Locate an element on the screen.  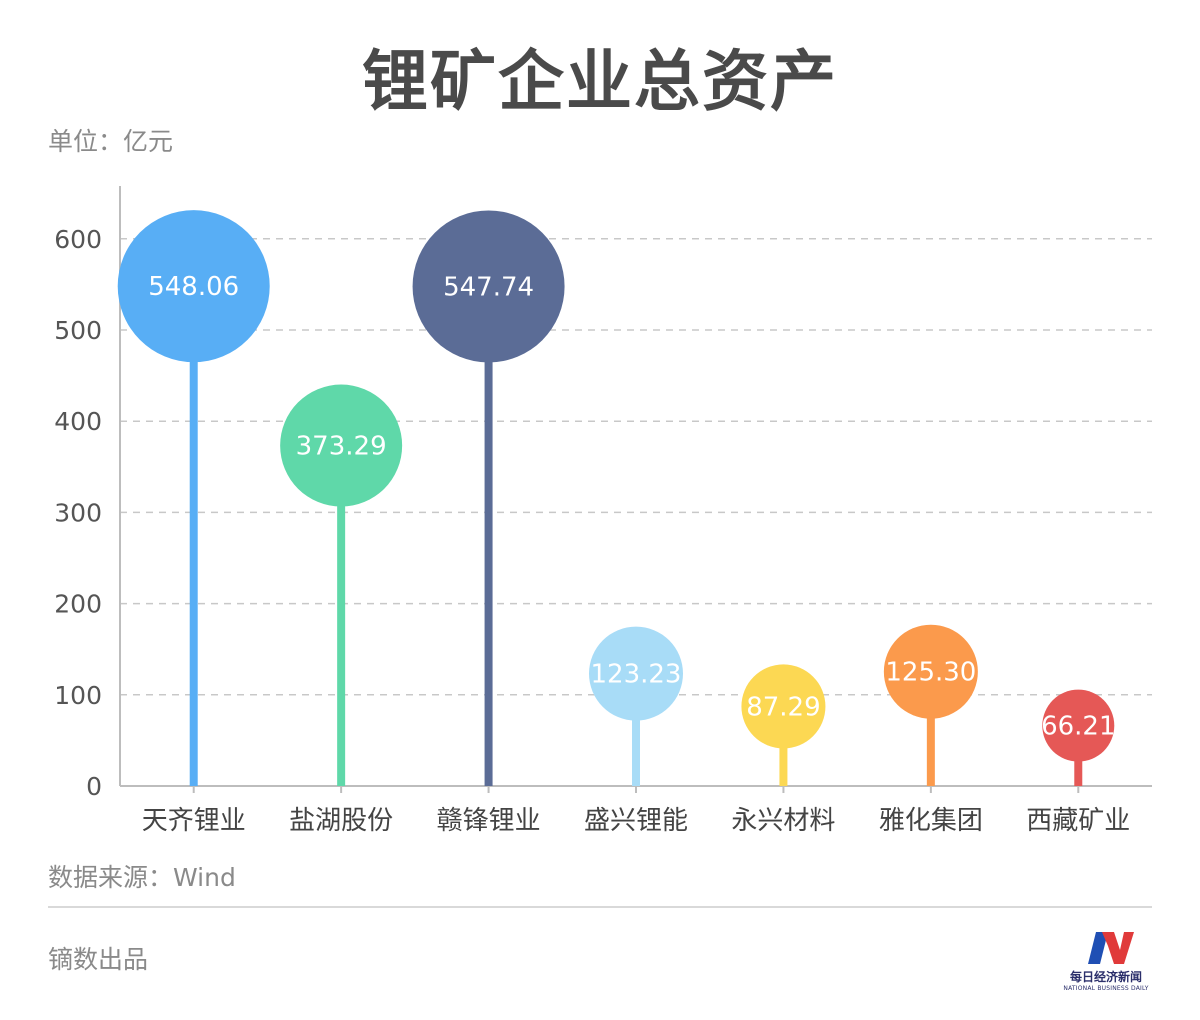
value-label: 125.30 is located at coordinates (930, 673).